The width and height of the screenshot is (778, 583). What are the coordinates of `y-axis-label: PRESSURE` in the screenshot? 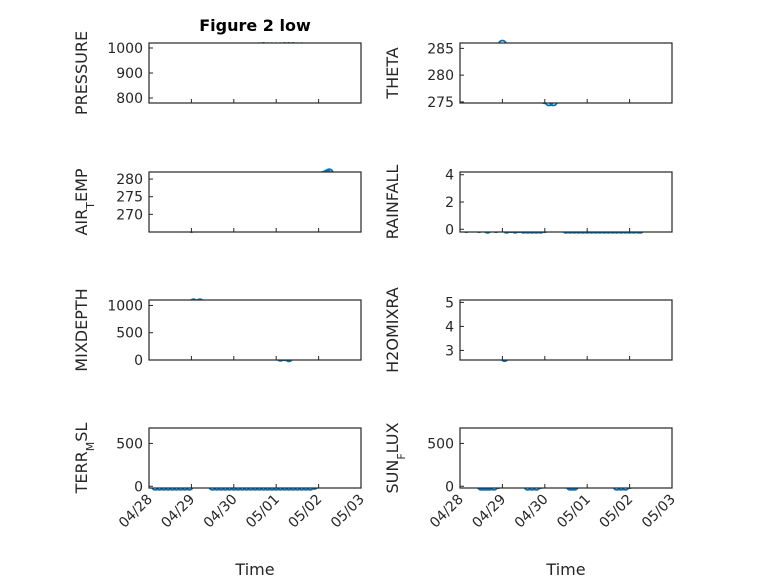 It's located at (81, 73).